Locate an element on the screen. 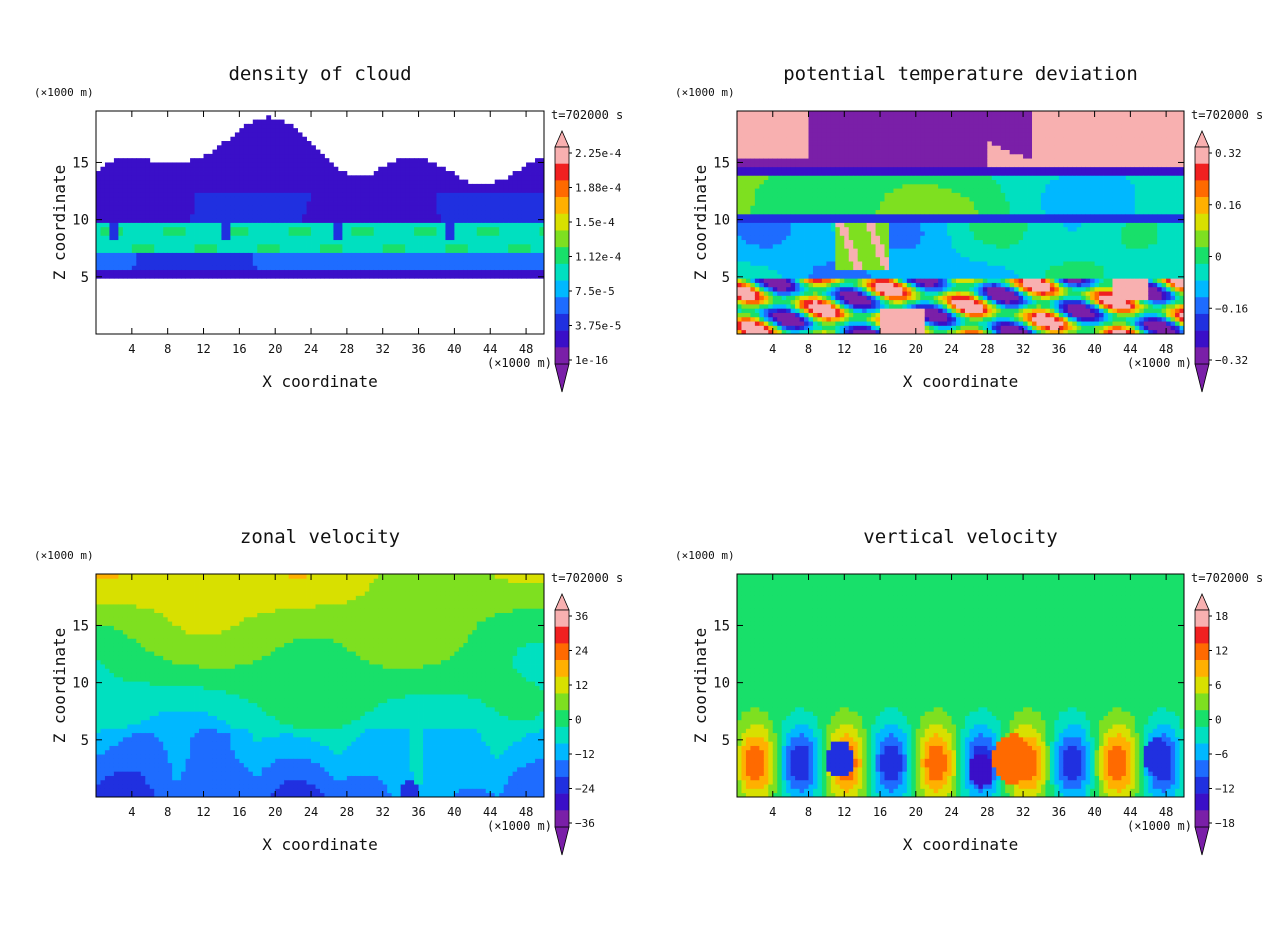 Image resolution: width=1280 pixels, height=930 pixels. colorbar-segment is located at coordinates (562, 355).